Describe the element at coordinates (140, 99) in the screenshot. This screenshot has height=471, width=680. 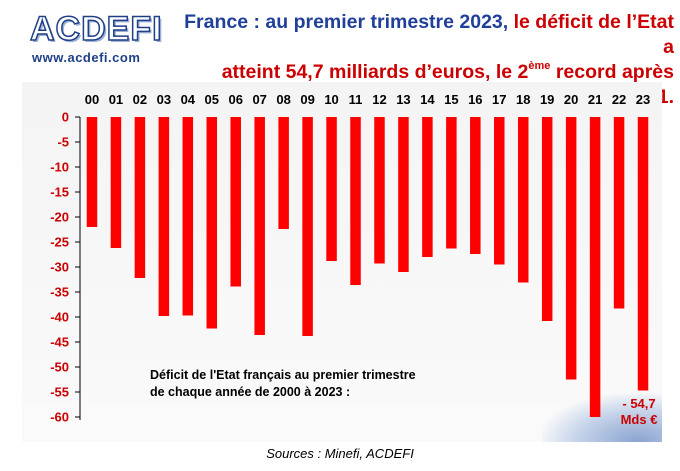
I see `x-tick-label: 02` at that location.